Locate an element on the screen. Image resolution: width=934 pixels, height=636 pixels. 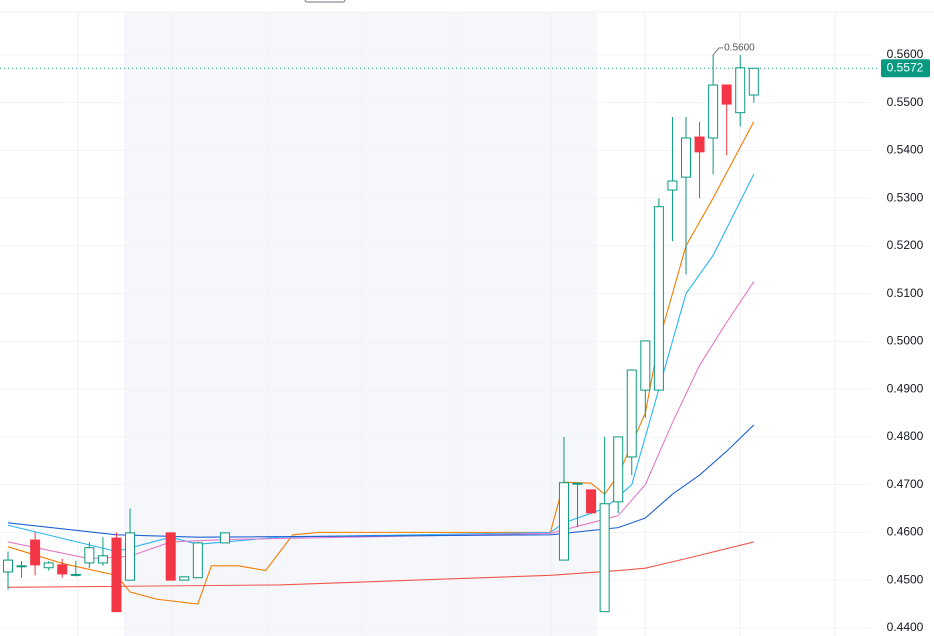
y-tick-label: 0.5100 is located at coordinates (905, 293).